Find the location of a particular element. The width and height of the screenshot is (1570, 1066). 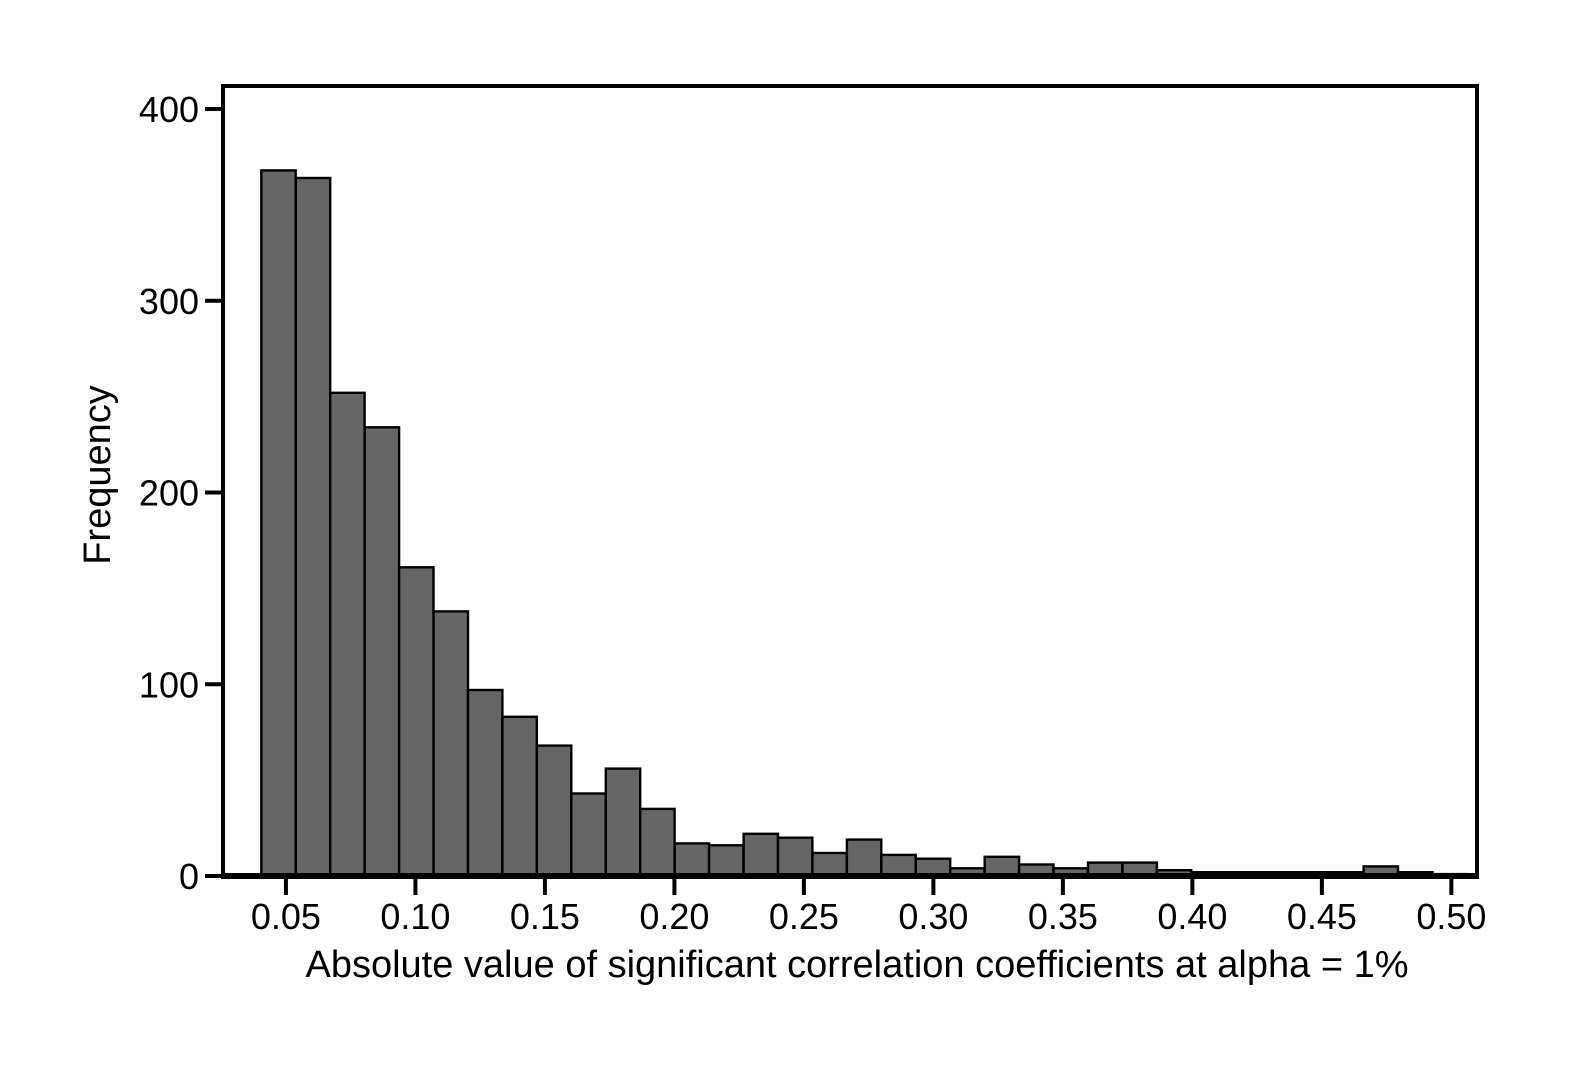

x-axis-tick-label: 0.25 is located at coordinates (804, 916).